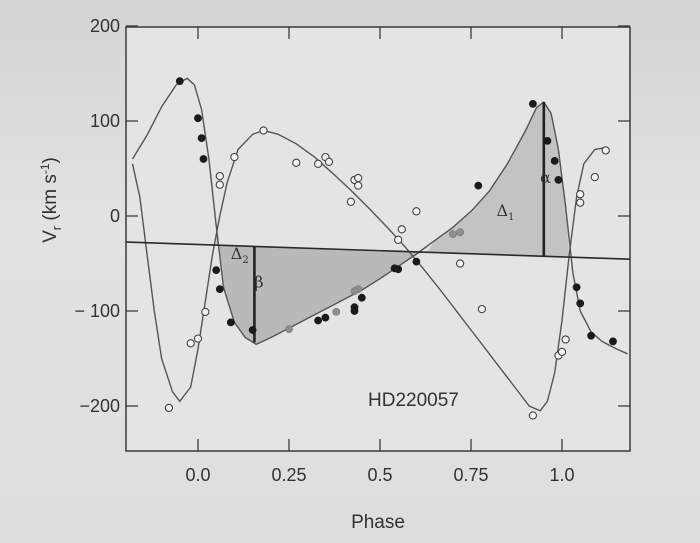 The height and width of the screenshot is (543, 700). What do you see at coordinates (258, 281) in the screenshot?
I see `annotation-beta: β` at bounding box center [258, 281].